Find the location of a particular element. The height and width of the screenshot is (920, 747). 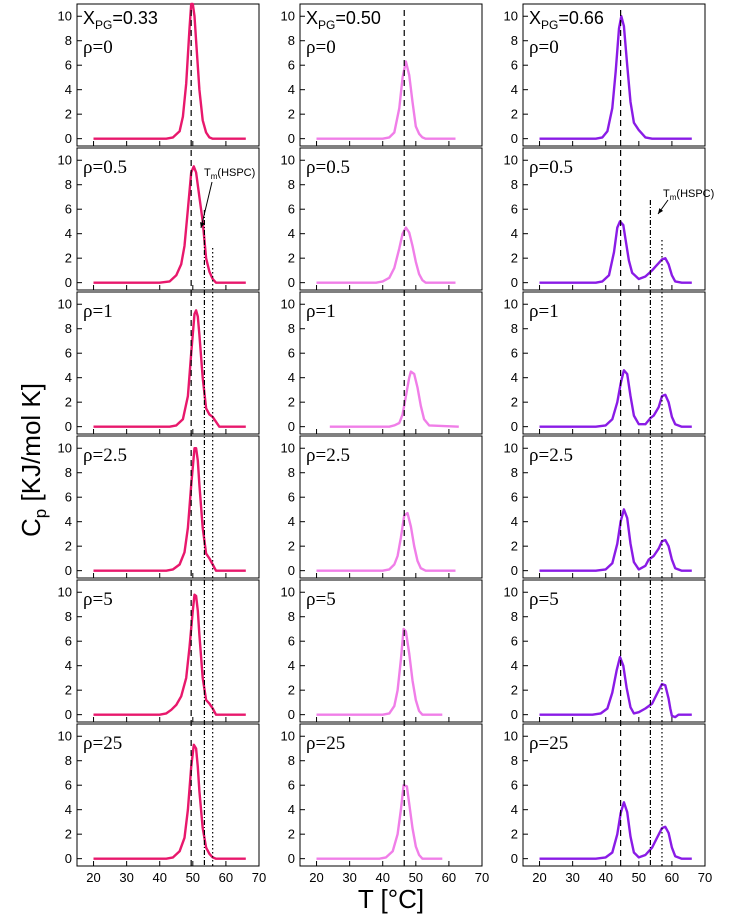

annotation-main: T is located at coordinates (207, 173).